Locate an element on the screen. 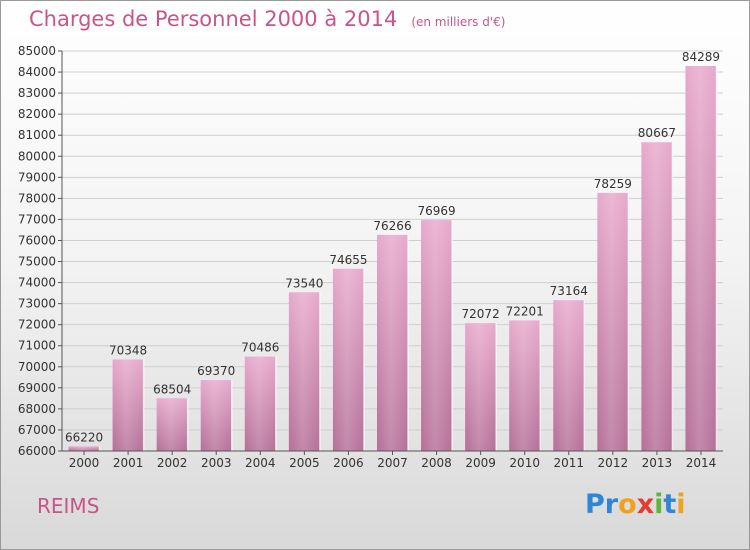 Image resolution: width=750 pixels, height=550 pixels. y-tick-label: 72000 is located at coordinates (37, 325).